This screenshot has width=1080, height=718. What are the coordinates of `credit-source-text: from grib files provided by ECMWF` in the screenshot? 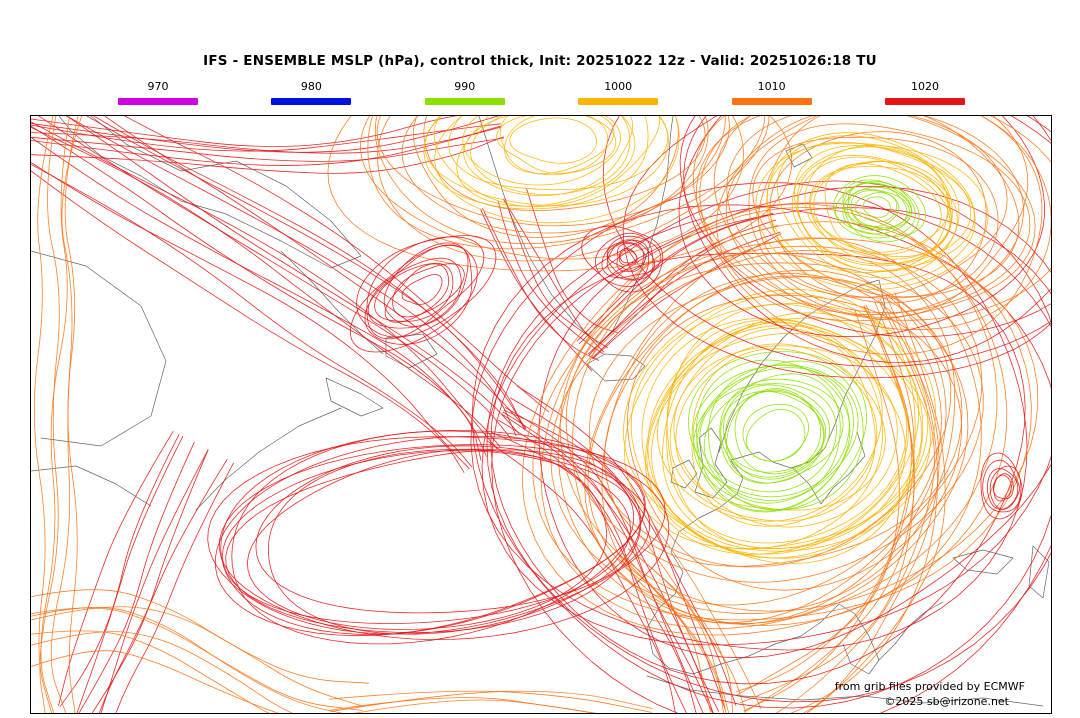 It's located at (929, 686).